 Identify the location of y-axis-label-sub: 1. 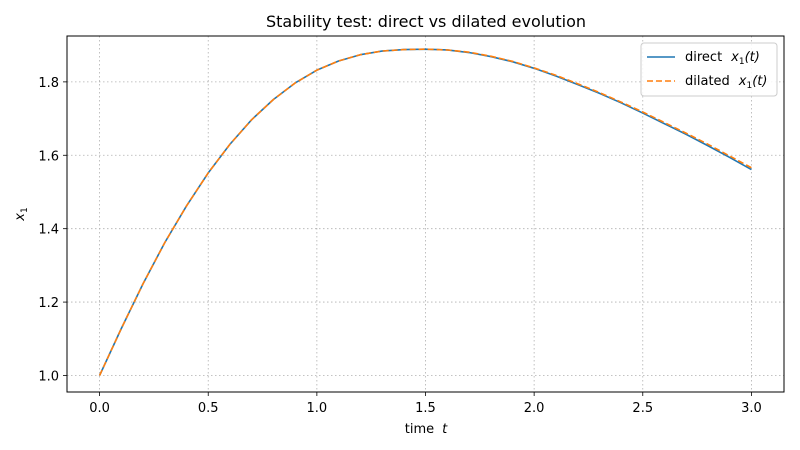
(25, 210).